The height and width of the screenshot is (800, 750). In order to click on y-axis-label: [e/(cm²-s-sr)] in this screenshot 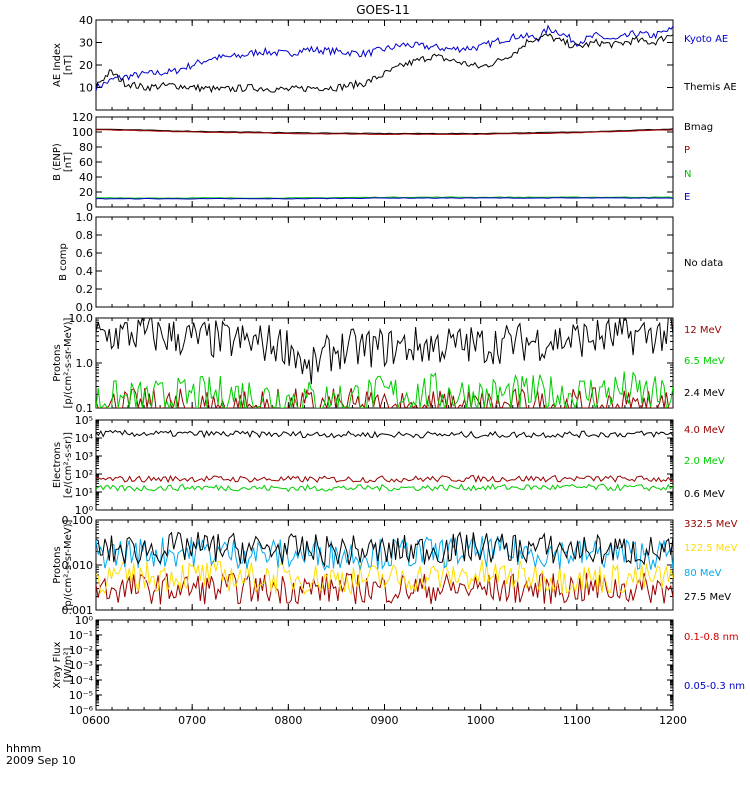, I will do `click(68, 465)`.